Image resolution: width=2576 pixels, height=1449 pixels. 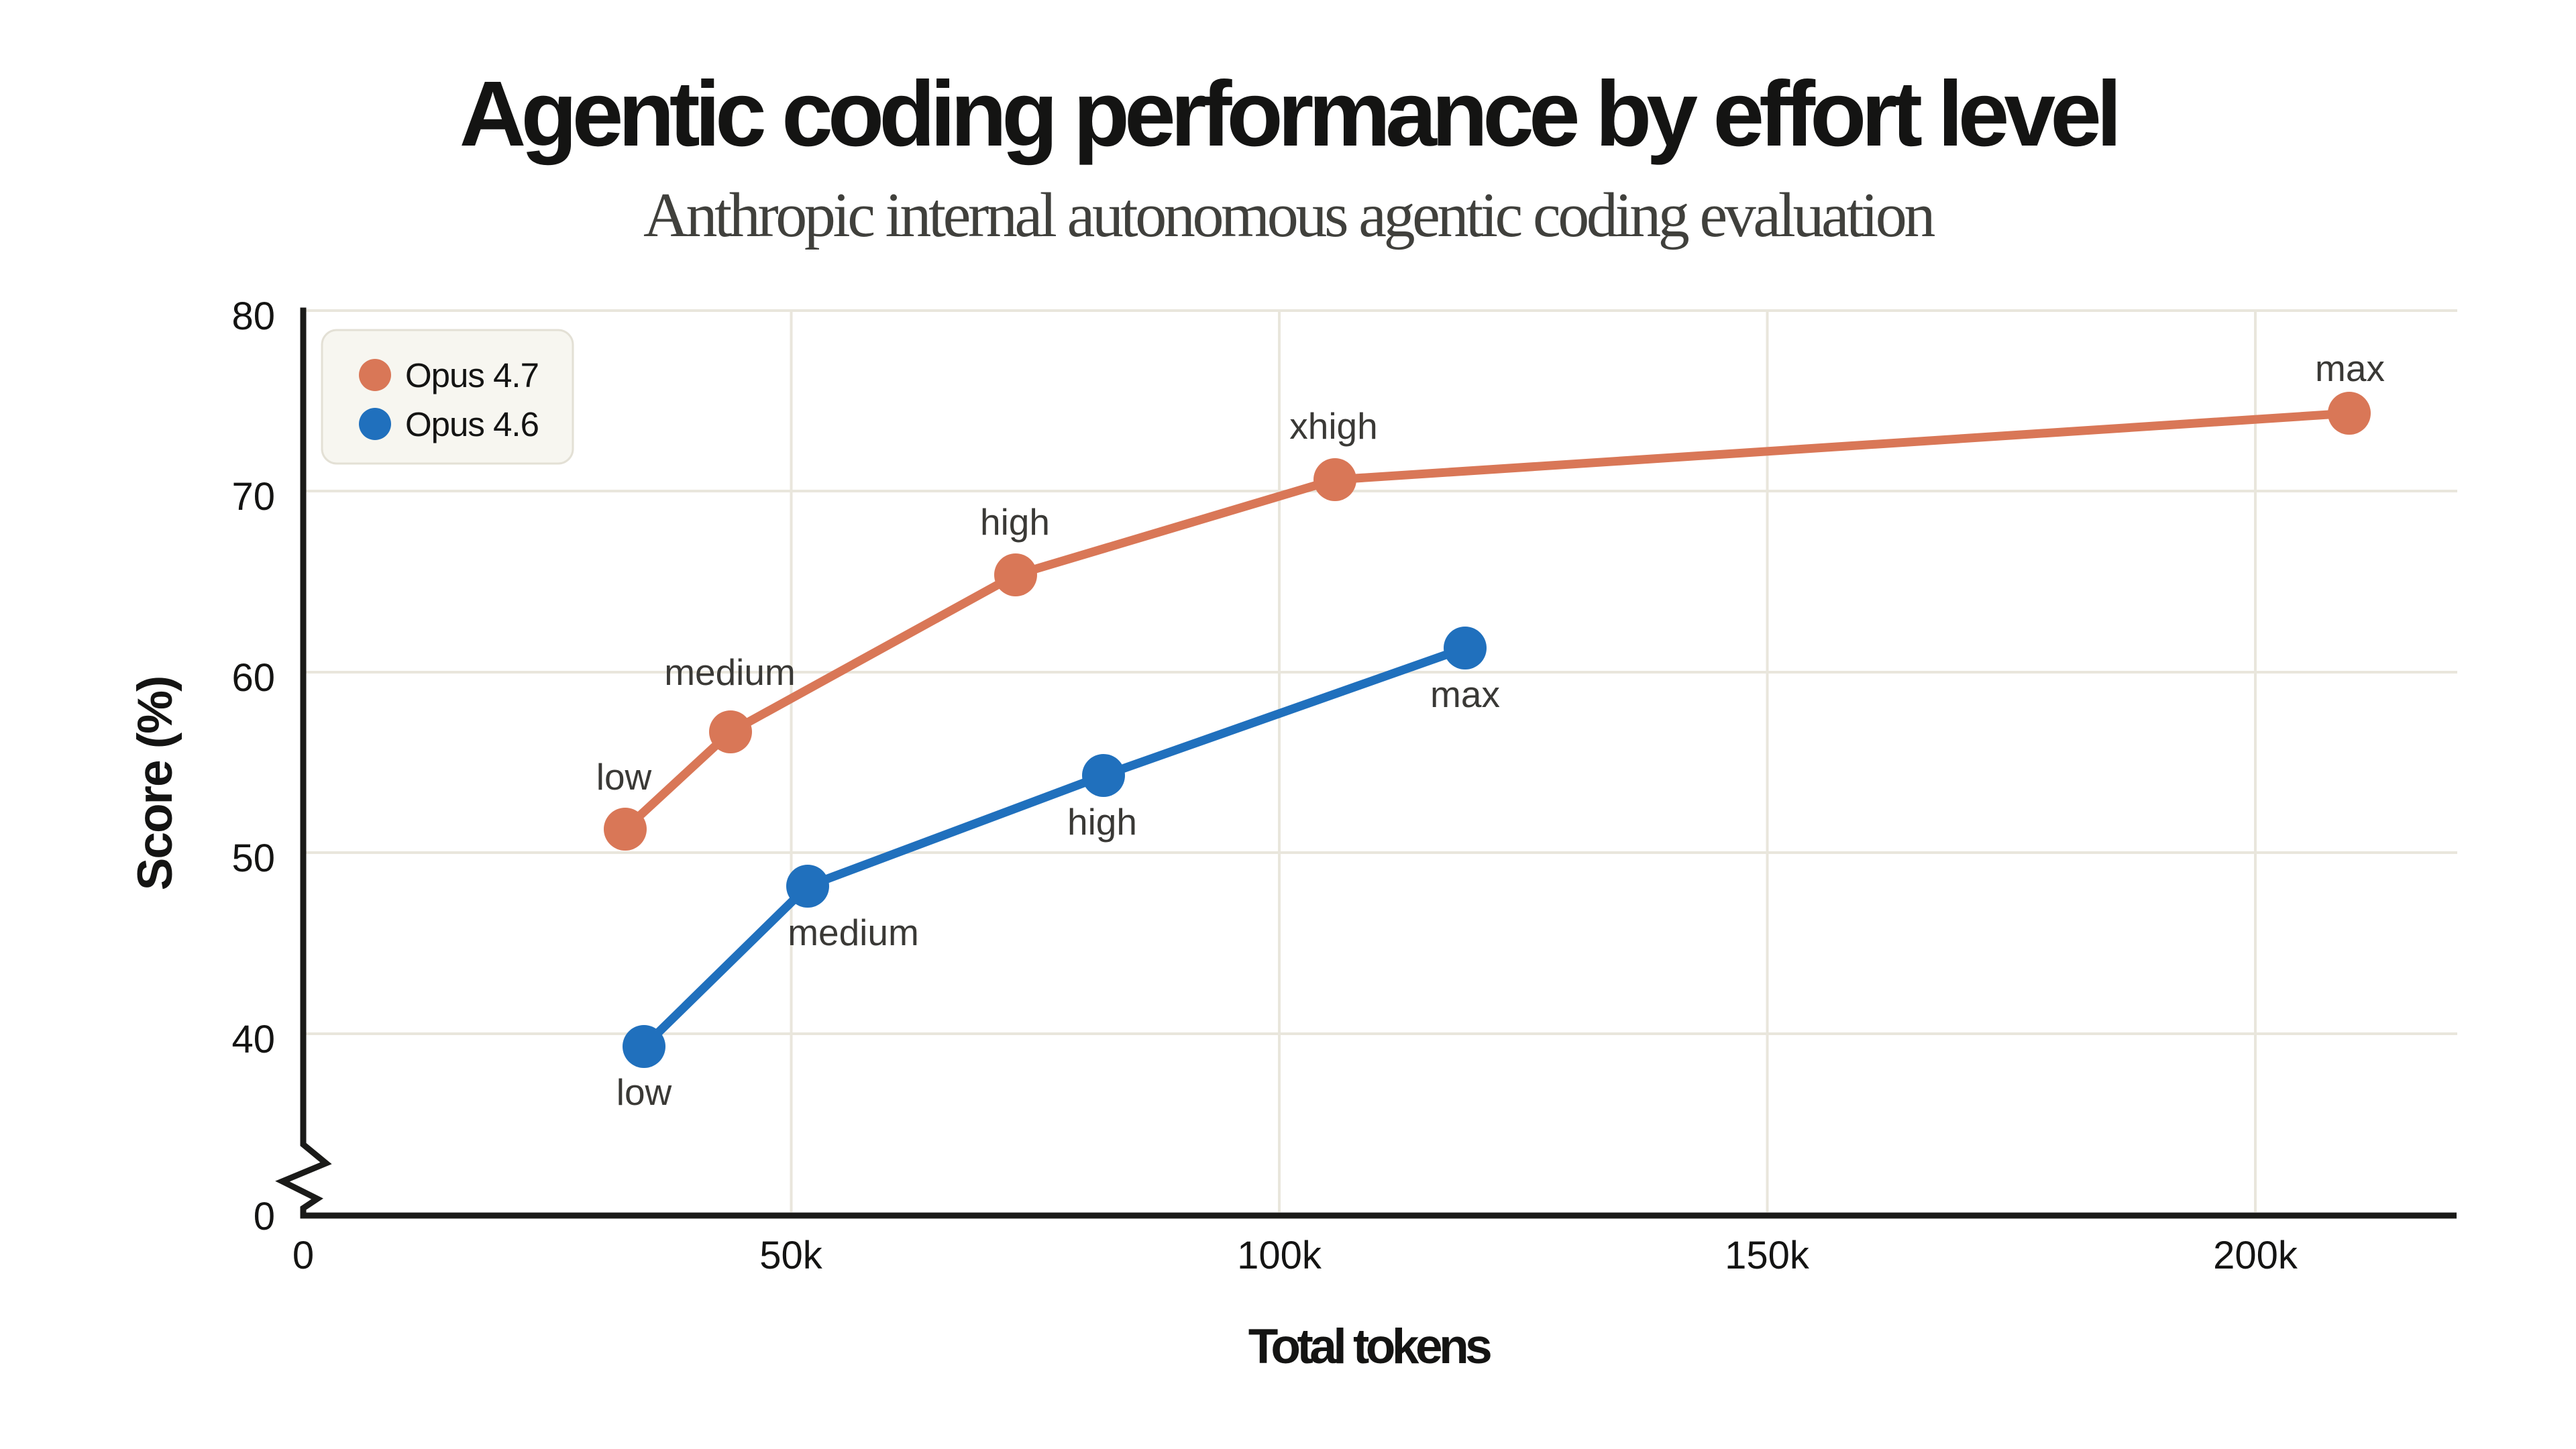 What do you see at coordinates (253, 497) in the screenshot?
I see `svg-text: 70` at bounding box center [253, 497].